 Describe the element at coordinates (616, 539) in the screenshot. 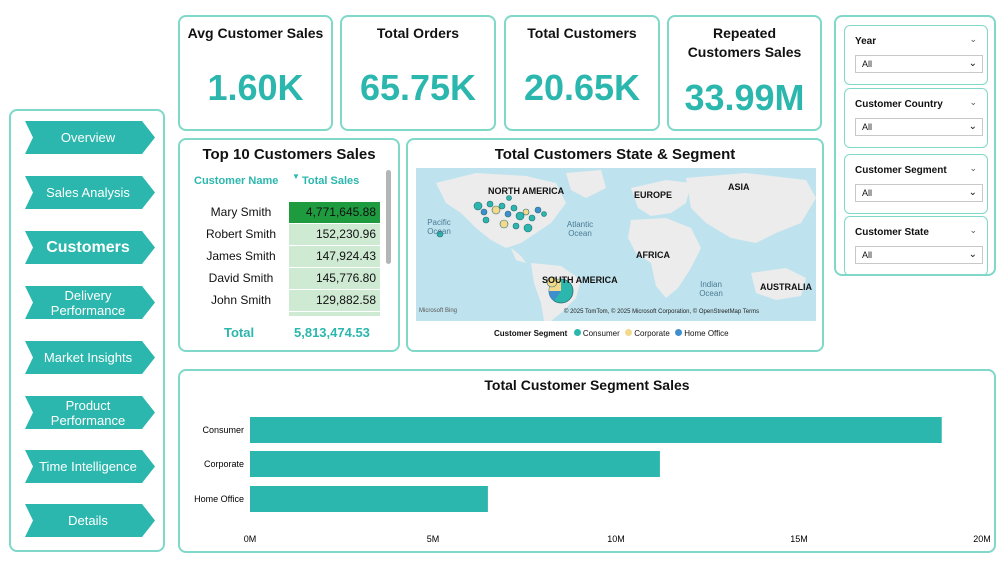

I see `x-tick-label: 10M` at that location.